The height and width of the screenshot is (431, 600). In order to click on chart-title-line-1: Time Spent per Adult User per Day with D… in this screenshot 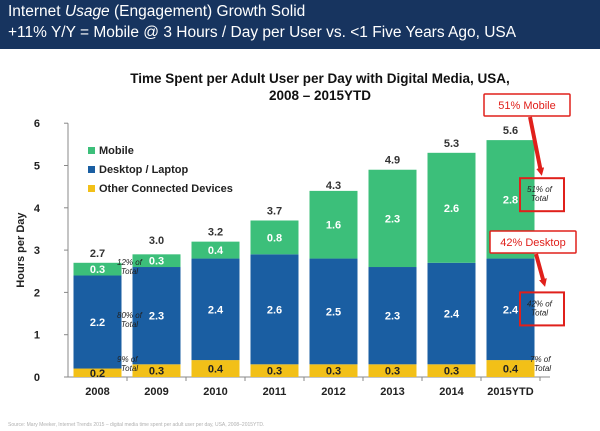, I will do `click(320, 78)`.